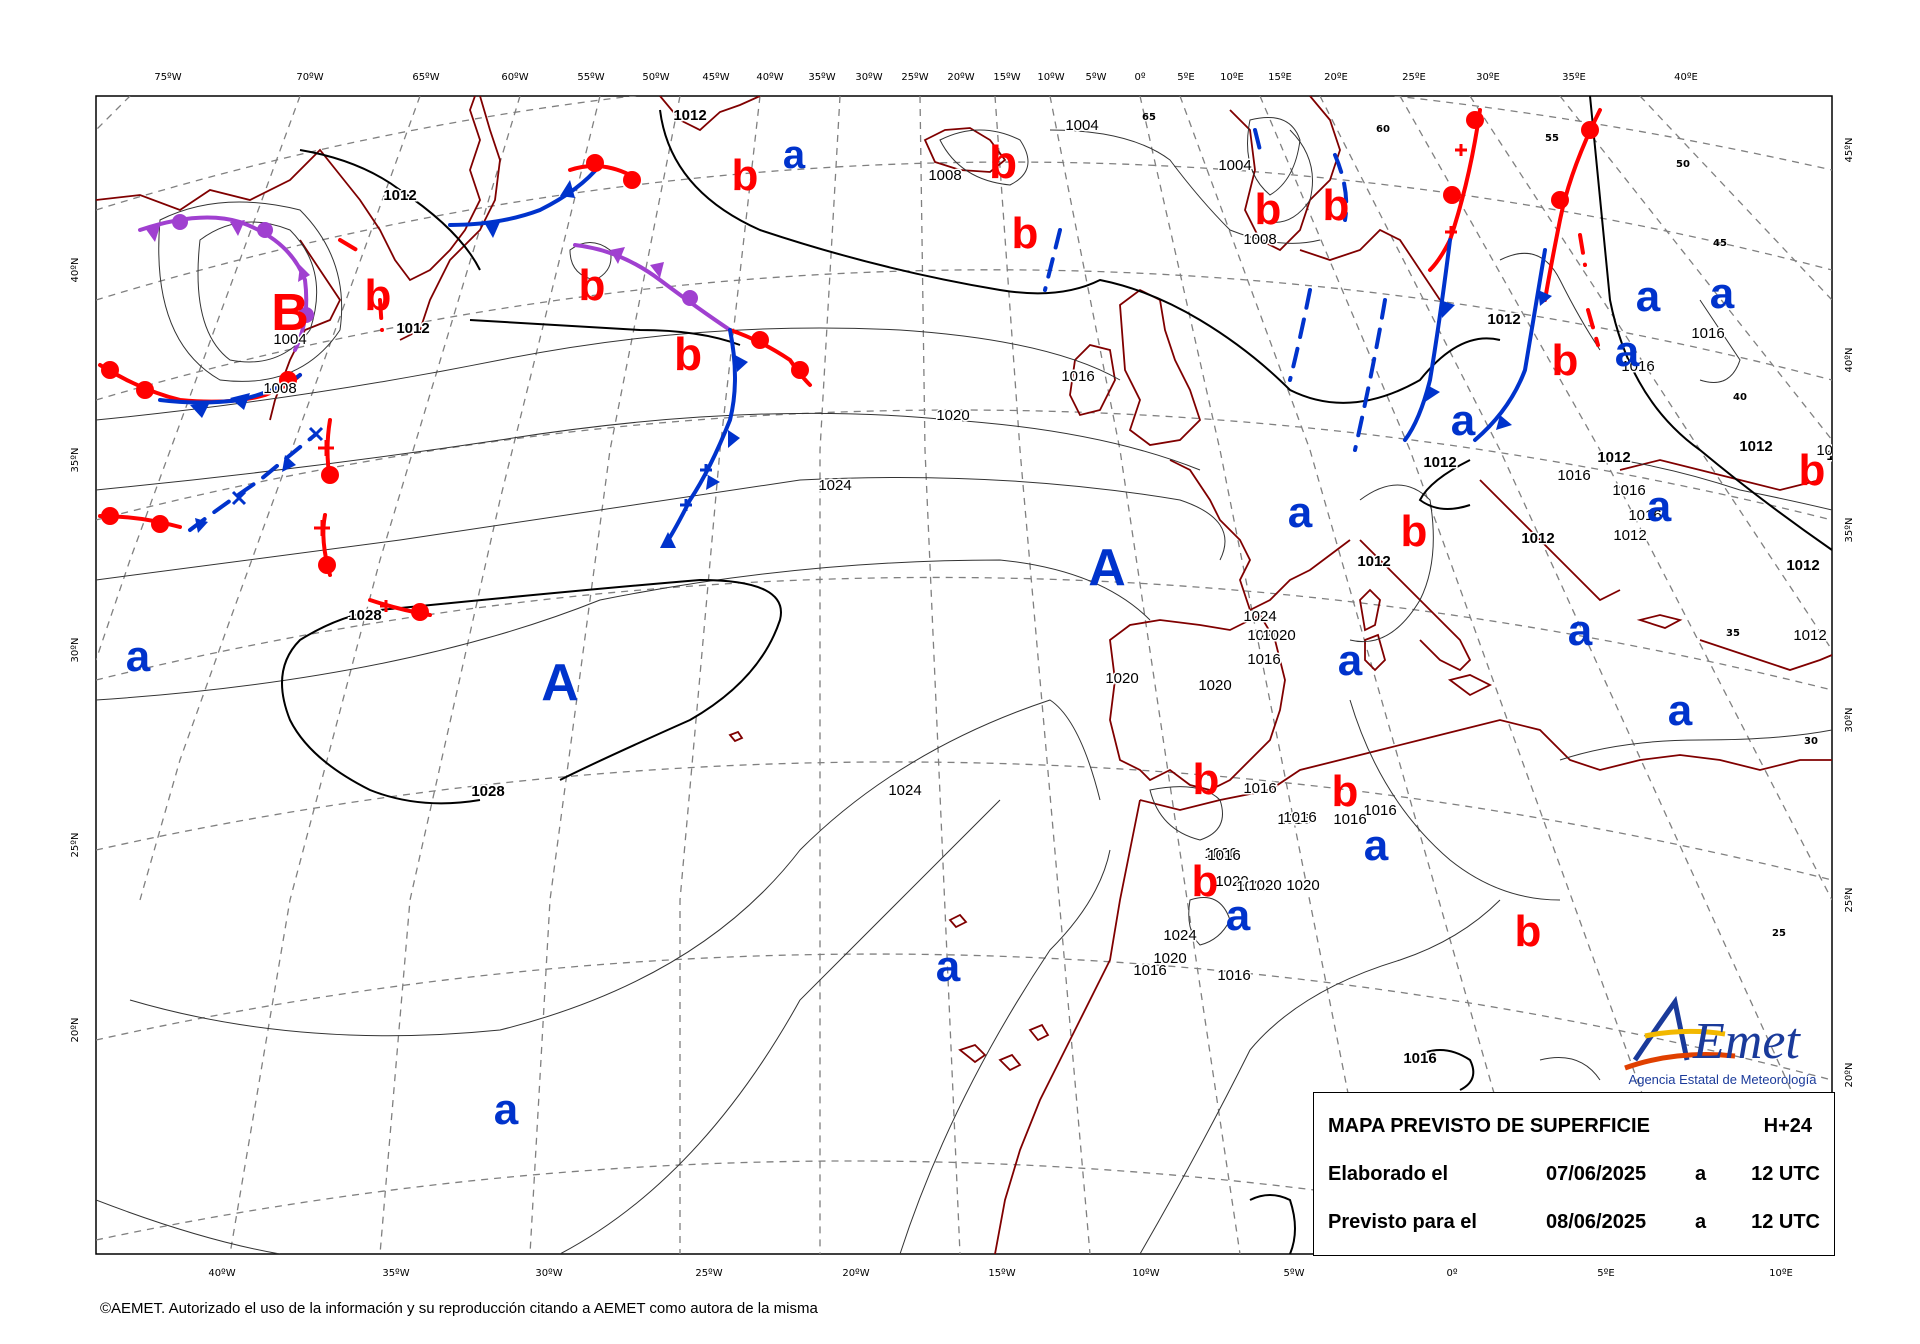 The width and height of the screenshot is (1920, 1344). I want to click on latitude-tick-label: 35ºN, so click(75, 460).